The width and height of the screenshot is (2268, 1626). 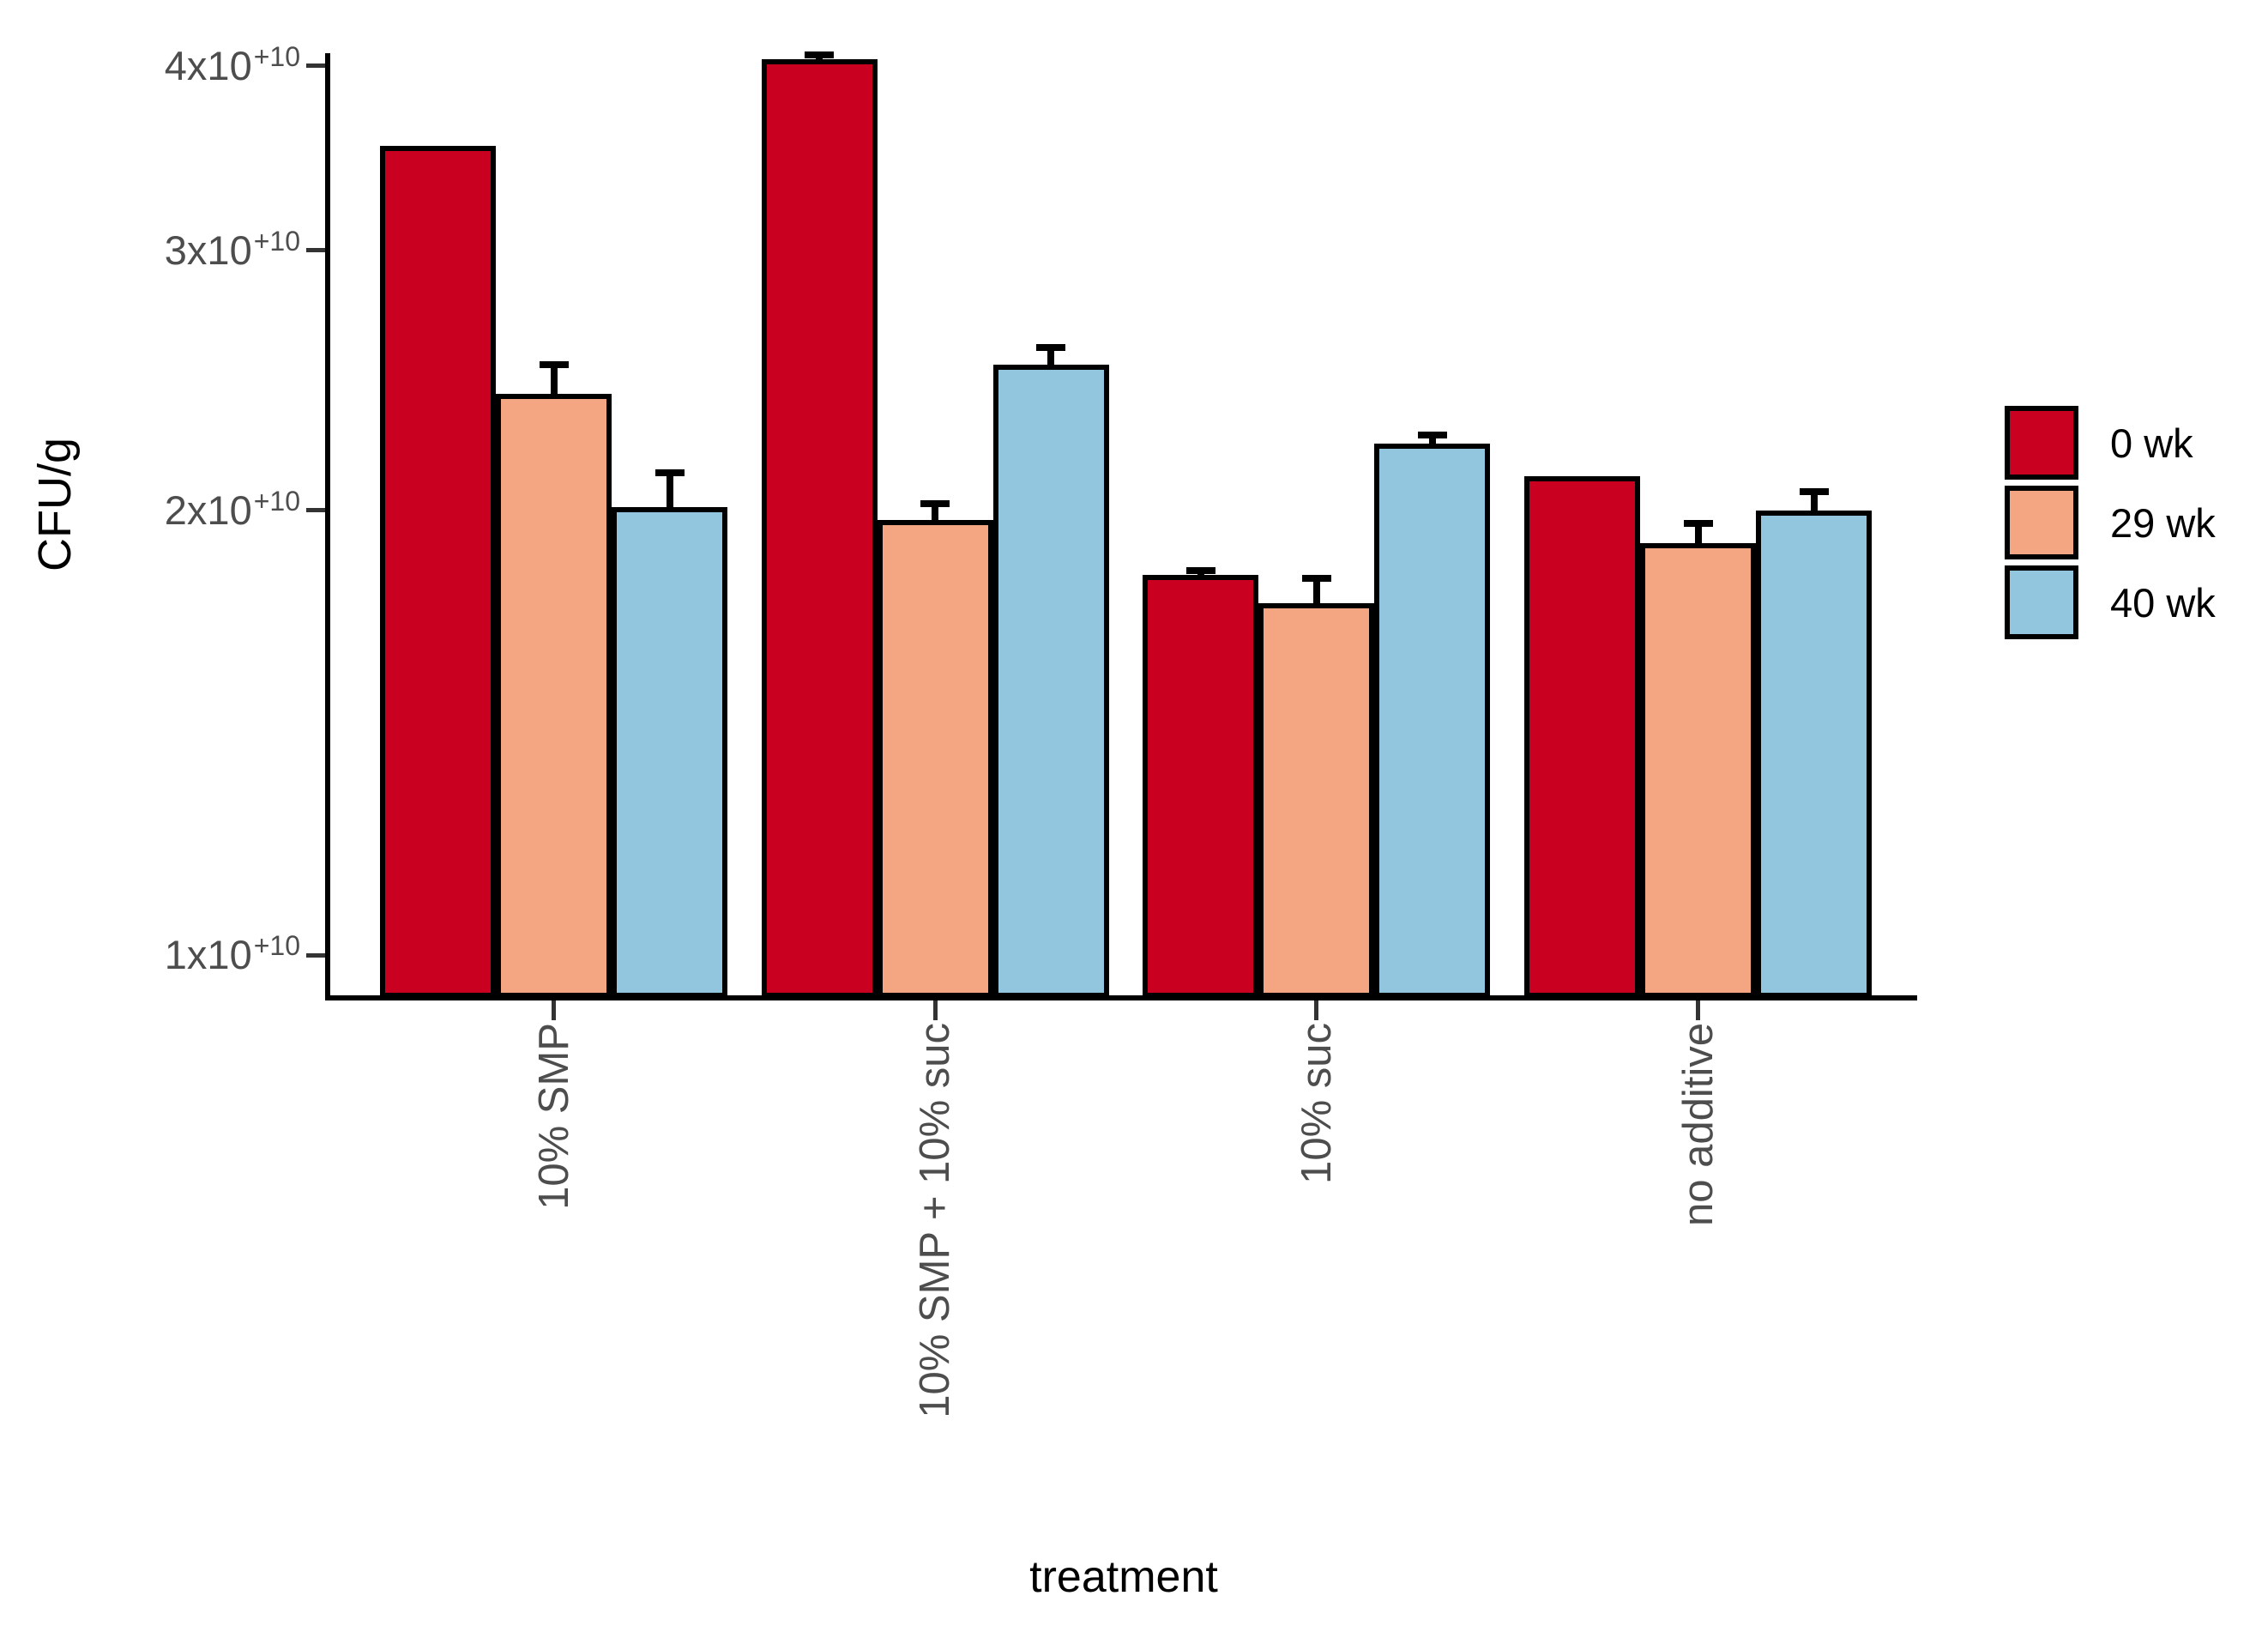 What do you see at coordinates (1432, 721) in the screenshot?
I see `bar-40wk-group3` at bounding box center [1432, 721].